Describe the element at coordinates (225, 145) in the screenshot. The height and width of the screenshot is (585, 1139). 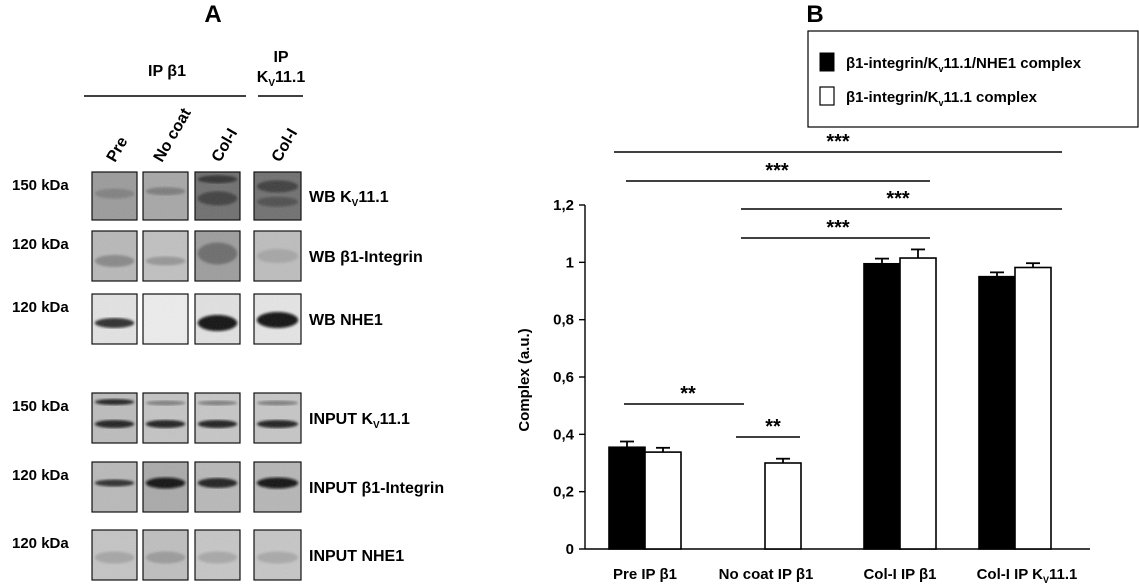
I see `lane-label-col-i: Col-I` at that location.